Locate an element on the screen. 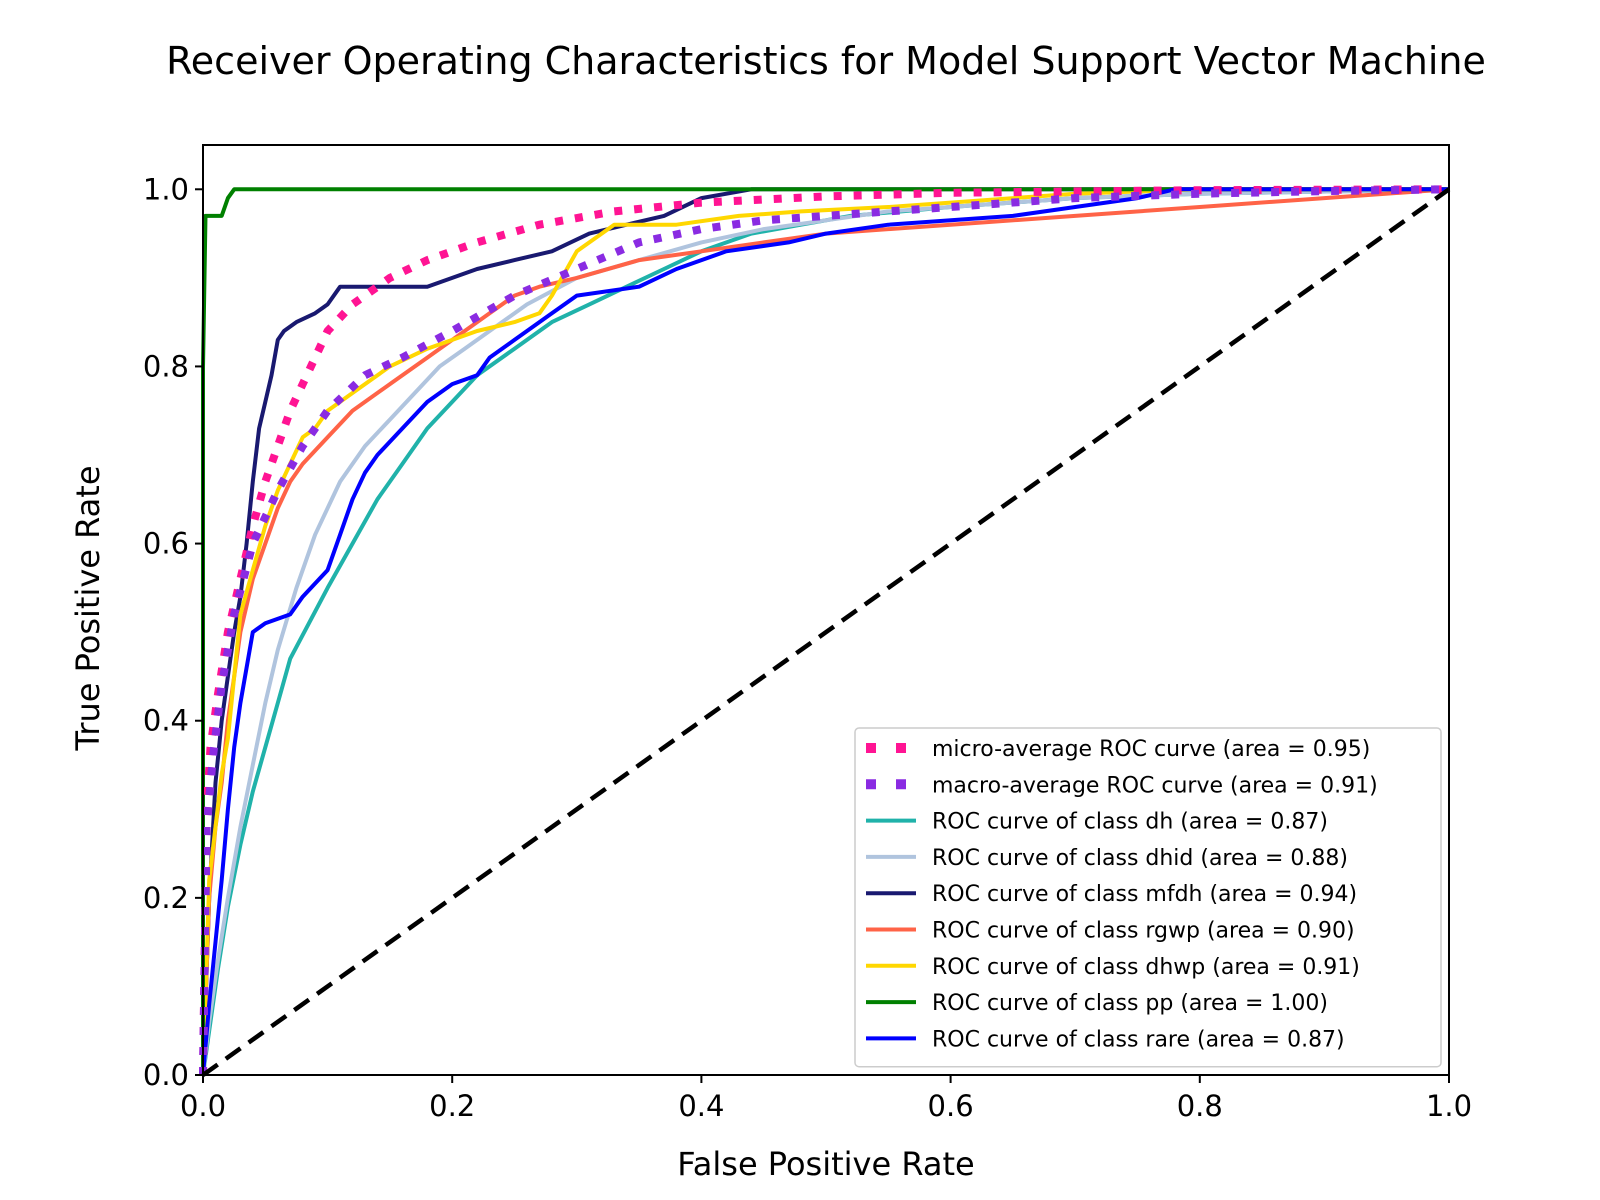  legend-box is located at coordinates (1148, 897).